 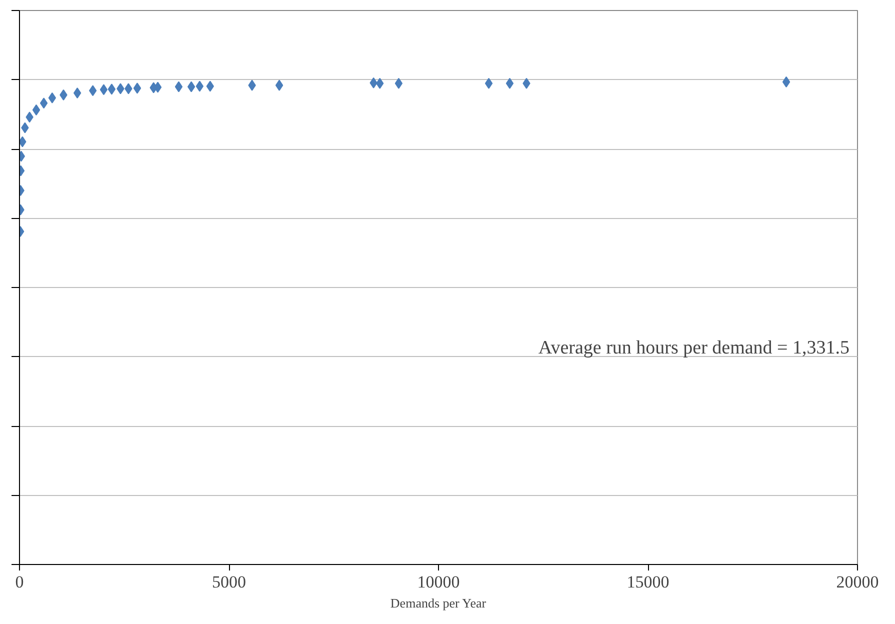 I want to click on x-tick-label: 5000, so click(x=229, y=582).